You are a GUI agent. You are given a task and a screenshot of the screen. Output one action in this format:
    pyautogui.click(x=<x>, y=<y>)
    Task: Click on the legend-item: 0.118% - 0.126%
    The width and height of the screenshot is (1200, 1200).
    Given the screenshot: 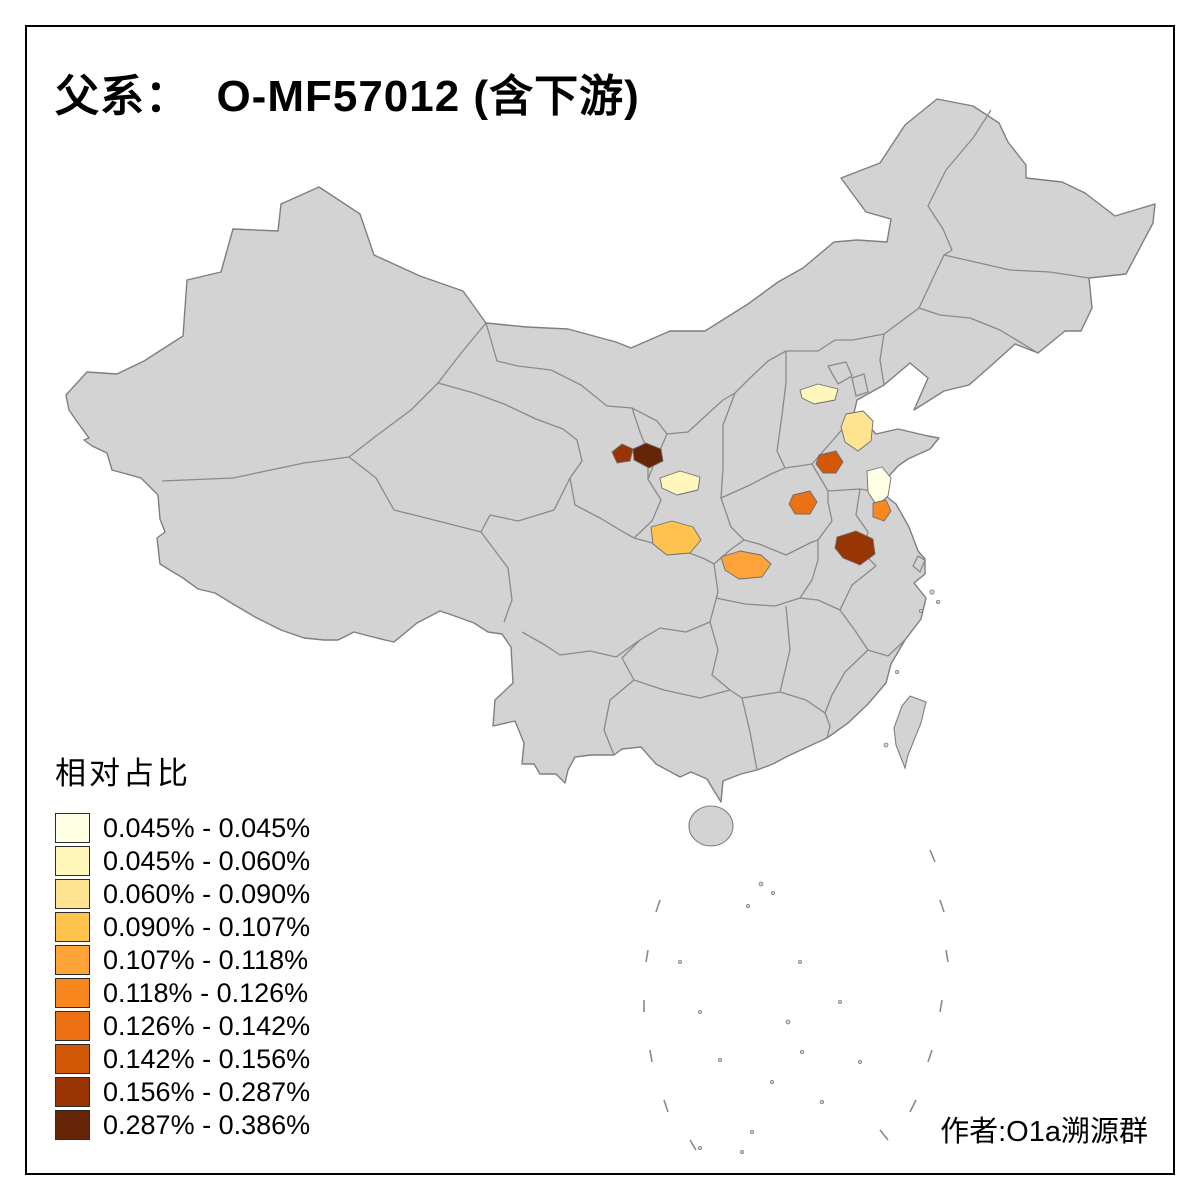 What is the action you would take?
    pyautogui.click(x=182, y=993)
    